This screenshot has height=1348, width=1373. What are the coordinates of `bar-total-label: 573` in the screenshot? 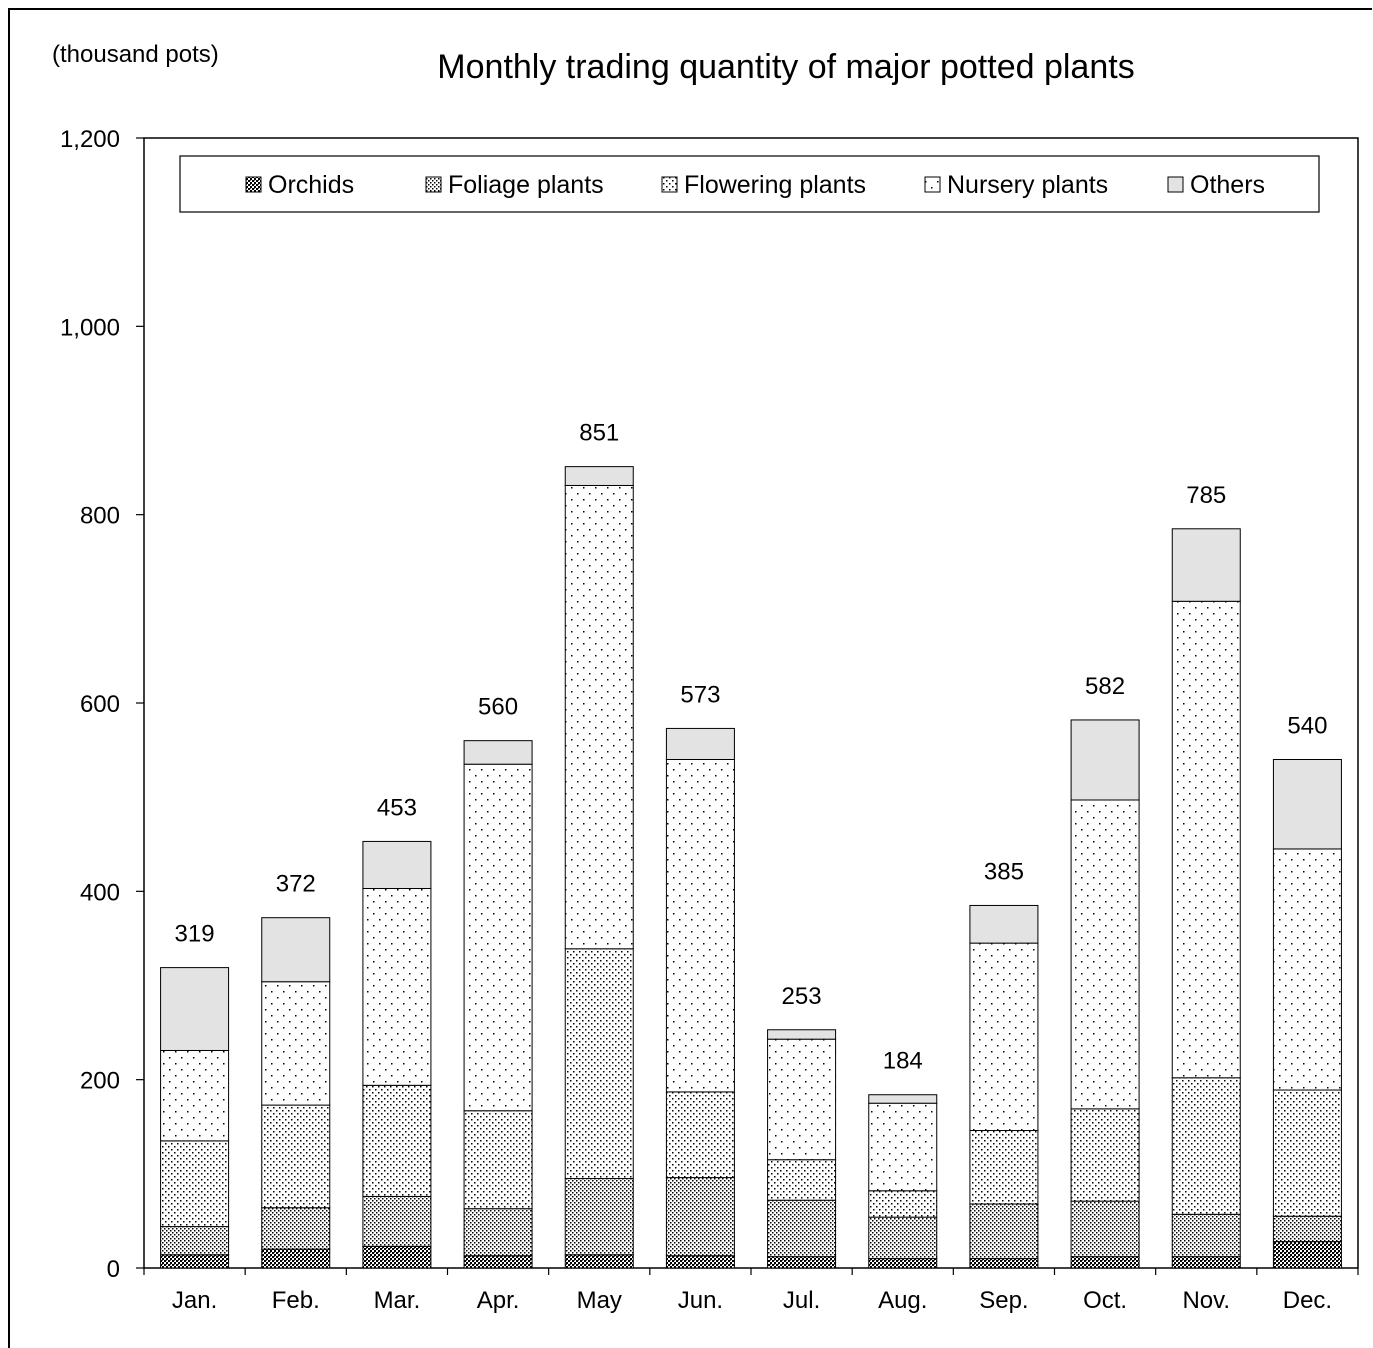 It's located at (700, 694).